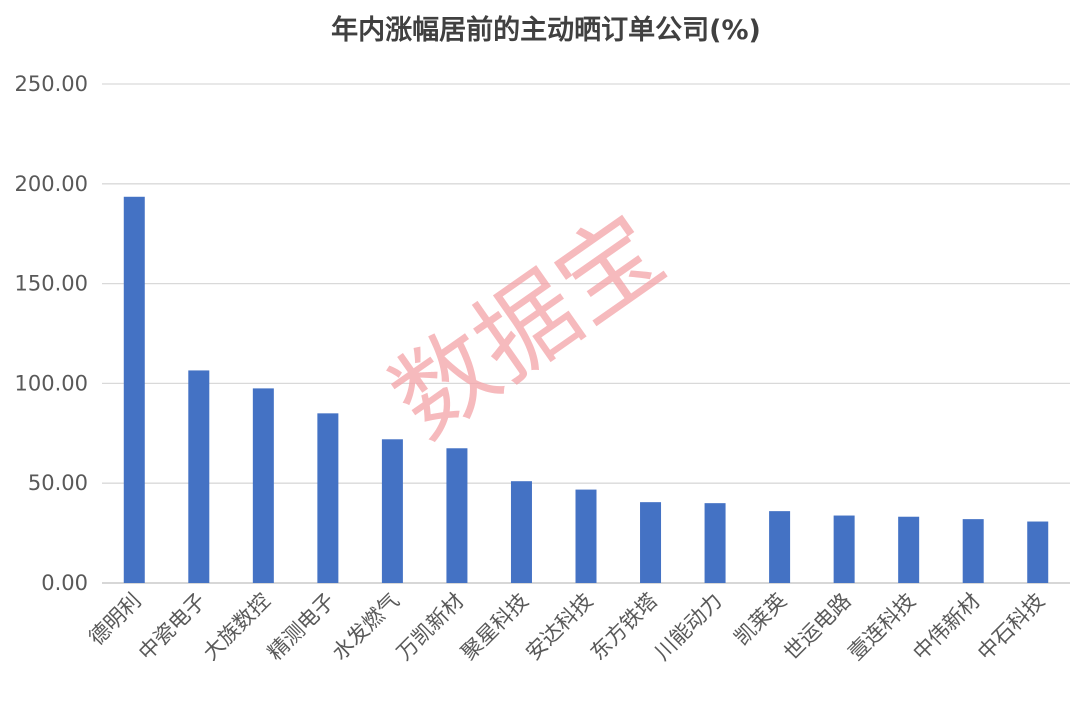  I want to click on x-tick-label: 世运电路, so click(817, 627).